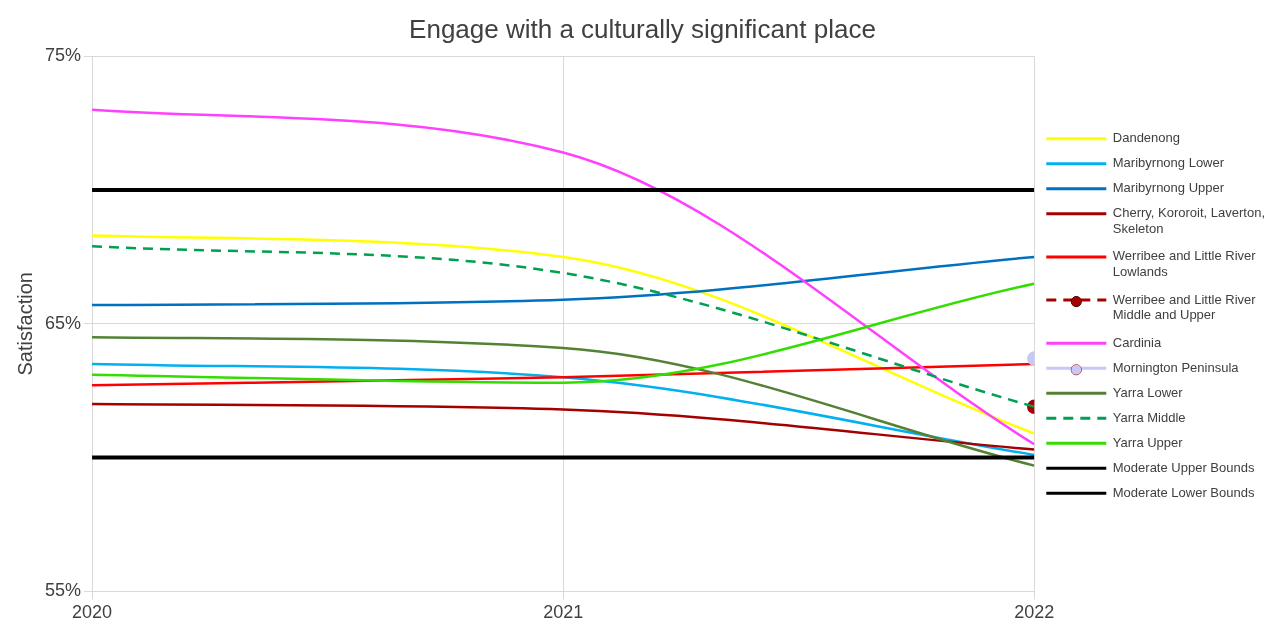  I want to click on legend-label: Moderate Upper Bounds, so click(1183, 467).